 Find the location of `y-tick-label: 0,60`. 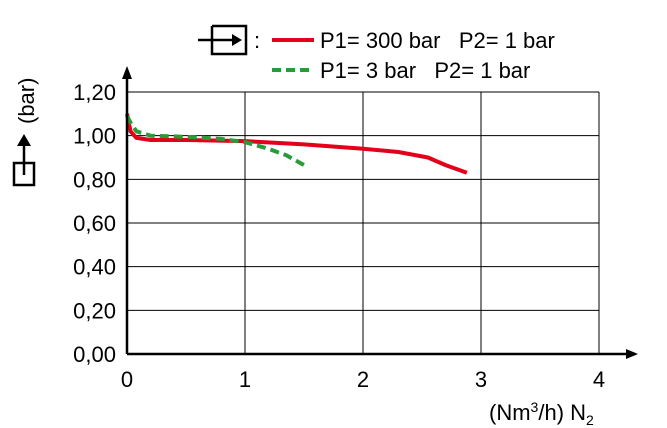

y-tick-label: 0,60 is located at coordinates (94, 223).